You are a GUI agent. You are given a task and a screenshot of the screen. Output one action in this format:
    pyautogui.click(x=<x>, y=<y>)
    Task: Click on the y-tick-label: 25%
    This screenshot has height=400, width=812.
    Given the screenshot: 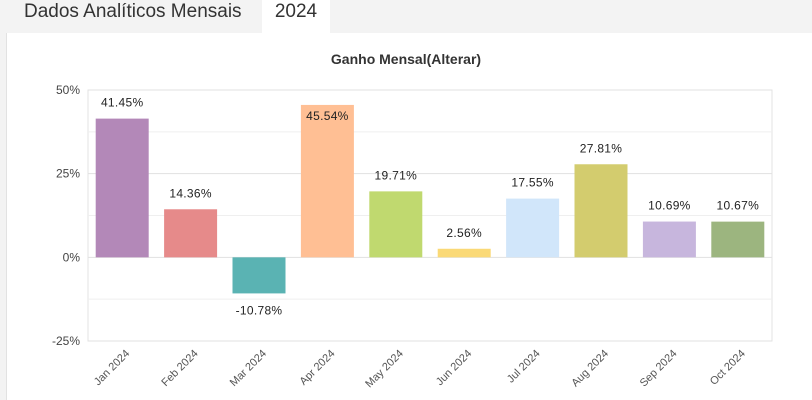 What is the action you would take?
    pyautogui.click(x=68, y=174)
    